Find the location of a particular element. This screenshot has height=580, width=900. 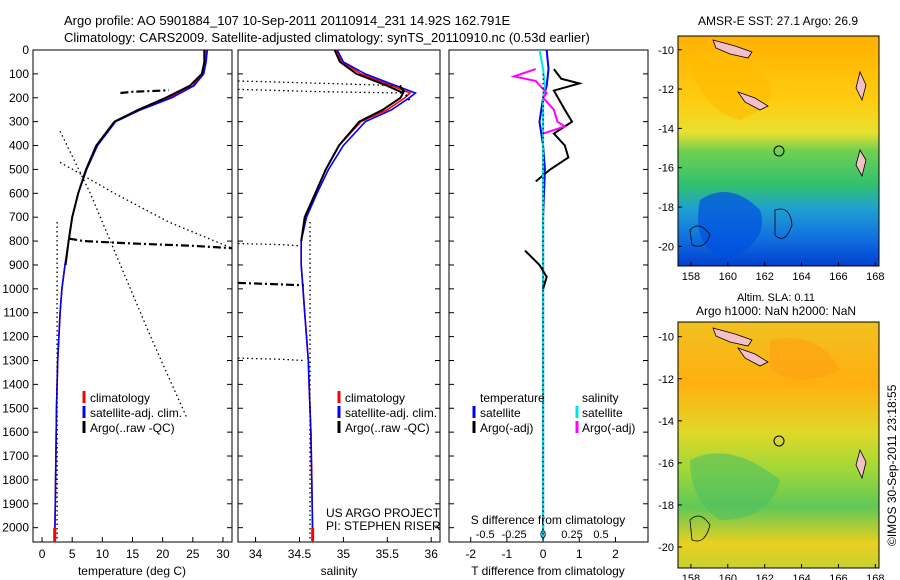

x-tick-label: 35.5 is located at coordinates (388, 554).